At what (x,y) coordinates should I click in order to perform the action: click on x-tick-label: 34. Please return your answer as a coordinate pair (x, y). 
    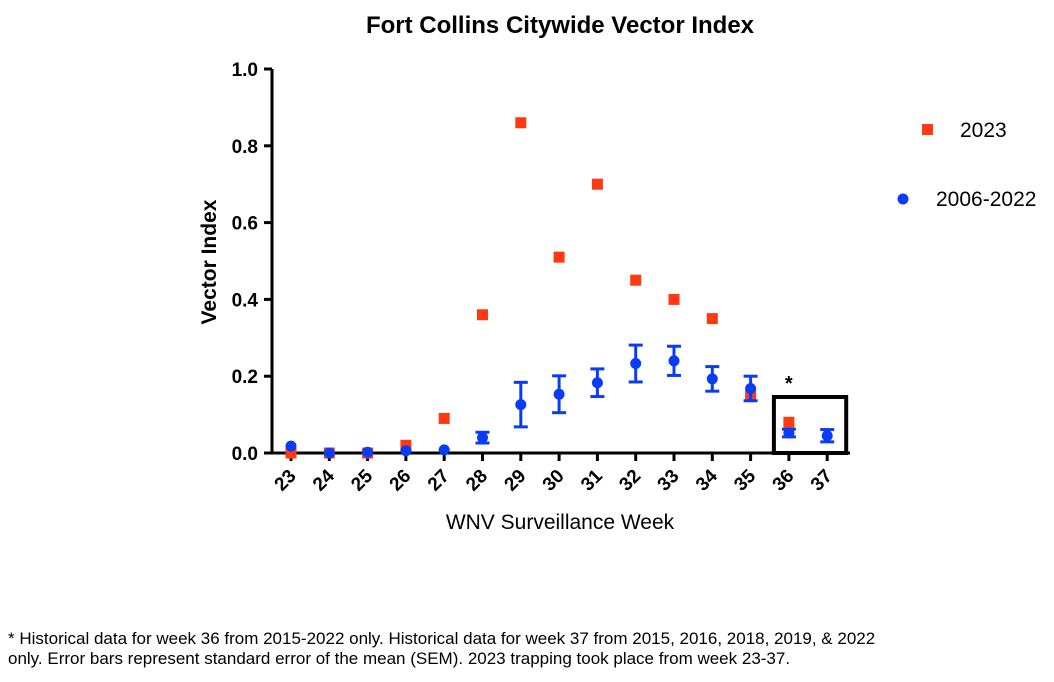
    Looking at the image, I should click on (707, 480).